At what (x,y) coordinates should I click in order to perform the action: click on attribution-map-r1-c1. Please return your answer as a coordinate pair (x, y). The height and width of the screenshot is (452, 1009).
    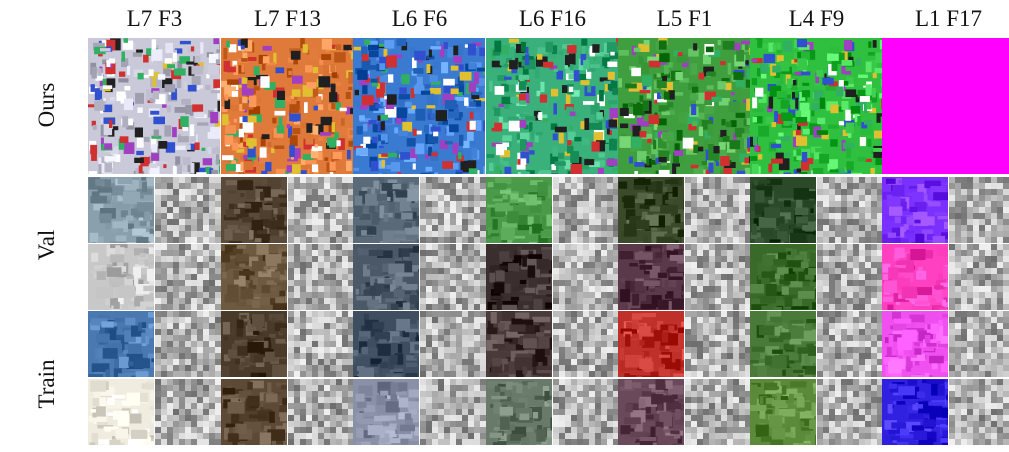
    Looking at the image, I should click on (321, 277).